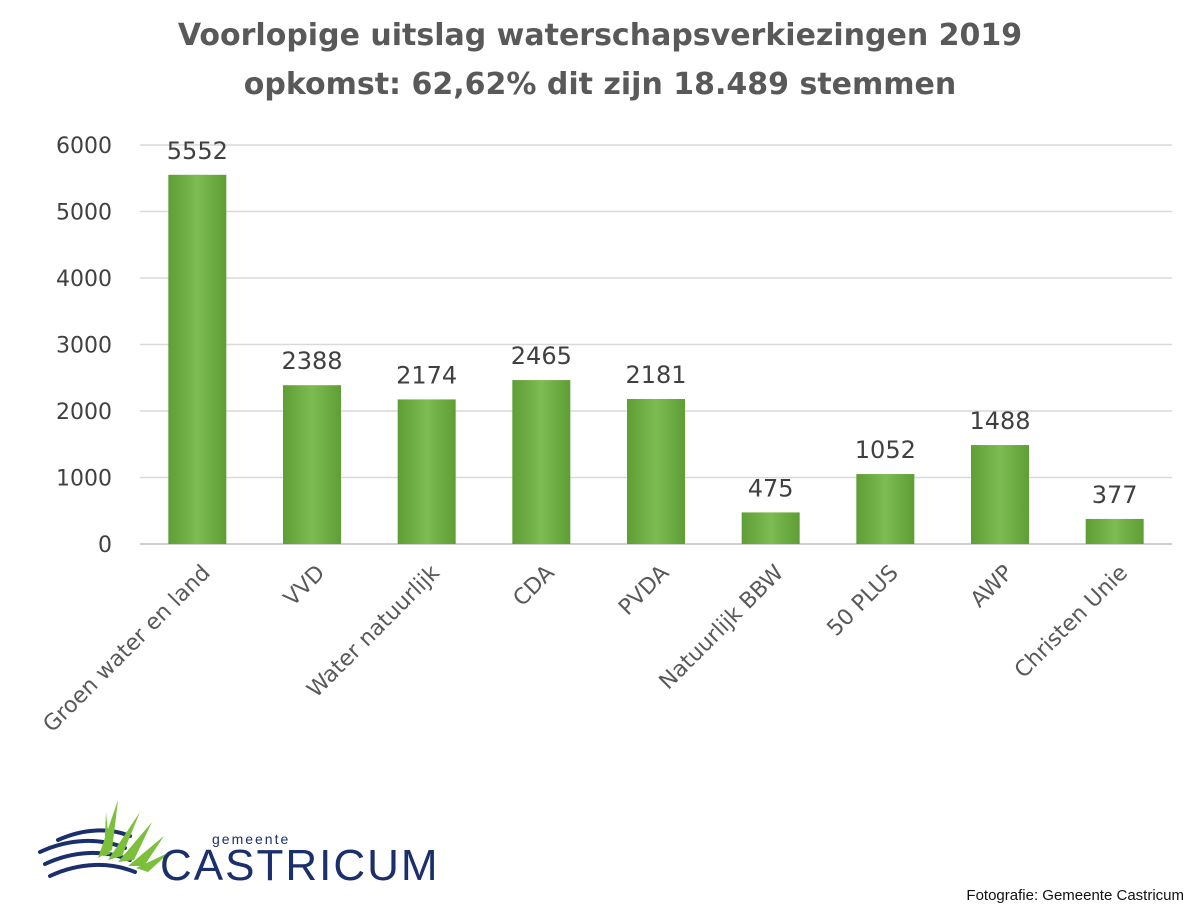 The height and width of the screenshot is (918, 1200). Describe the element at coordinates (541, 356) in the screenshot. I see `data-label: 2465` at that location.